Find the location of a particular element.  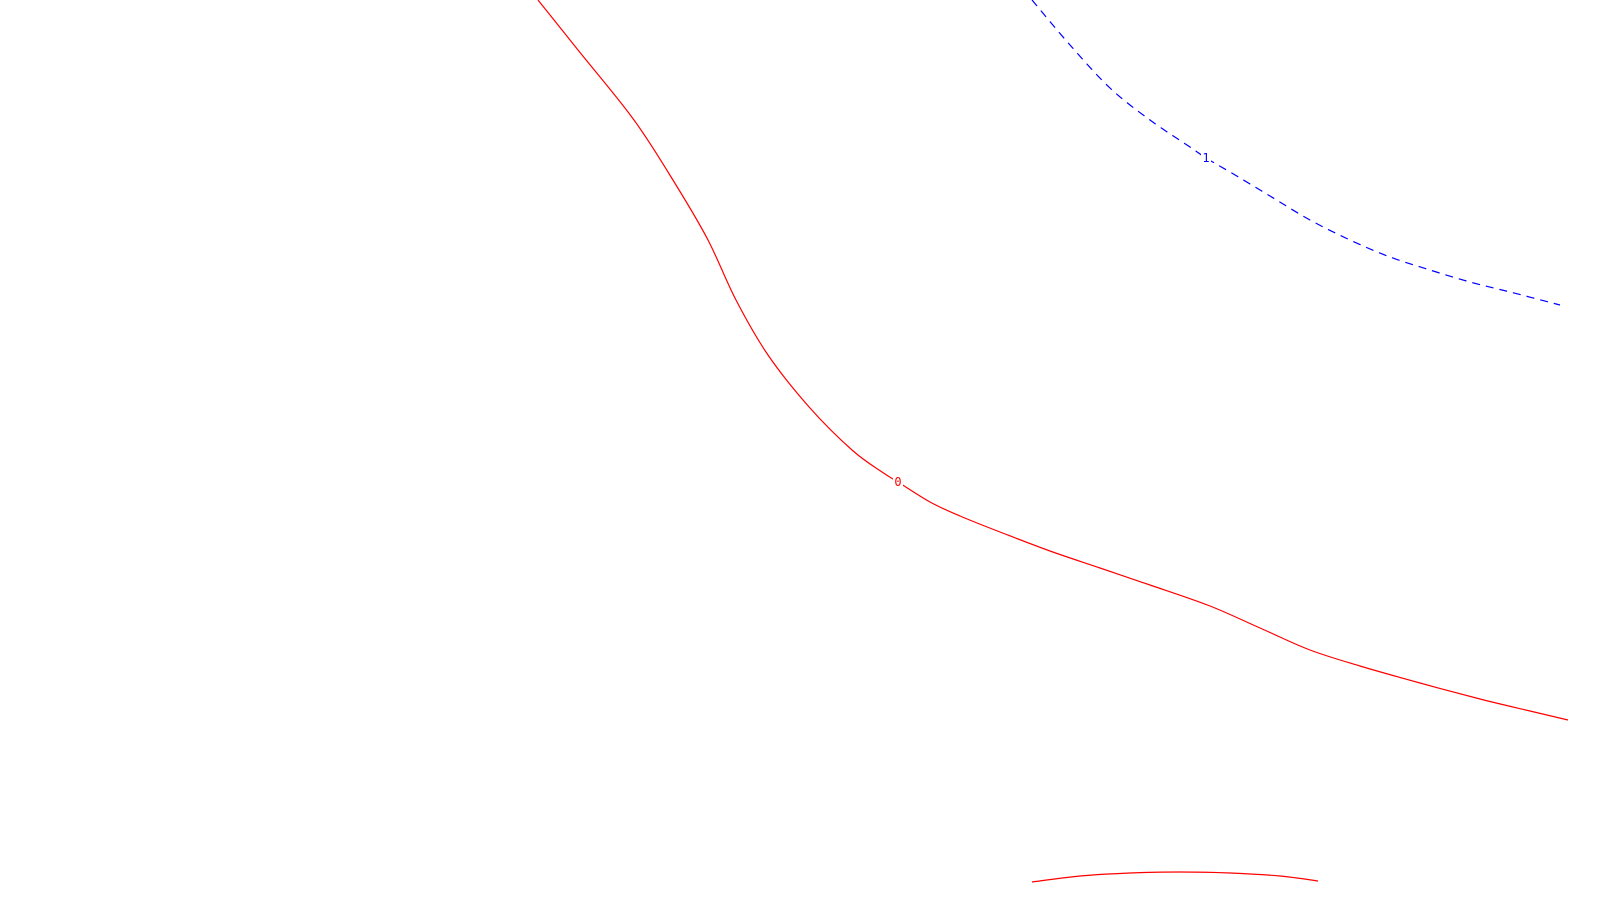

contour-label-level-1: 1 is located at coordinates (1205, 158).